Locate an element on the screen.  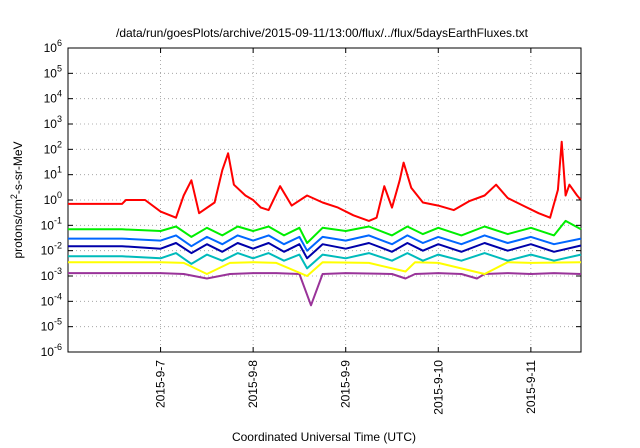
y-tick-label-exp: -3 is located at coordinates (58, 271).